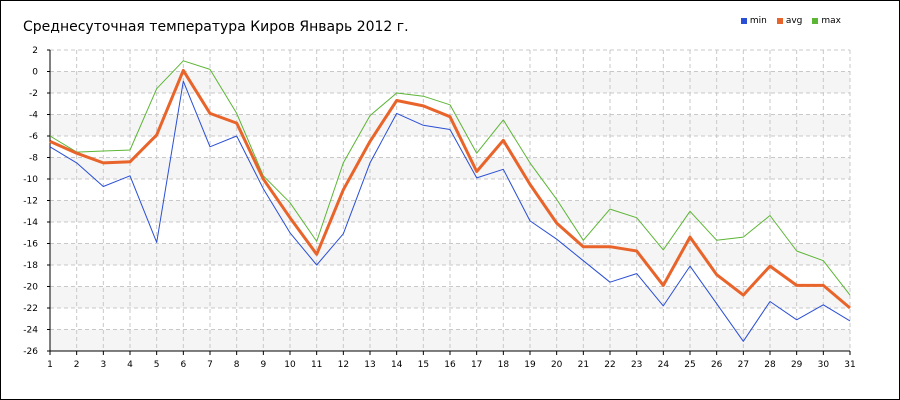  Describe the element at coordinates (636, 365) in the screenshot. I see `x-tick-label: 23` at that location.